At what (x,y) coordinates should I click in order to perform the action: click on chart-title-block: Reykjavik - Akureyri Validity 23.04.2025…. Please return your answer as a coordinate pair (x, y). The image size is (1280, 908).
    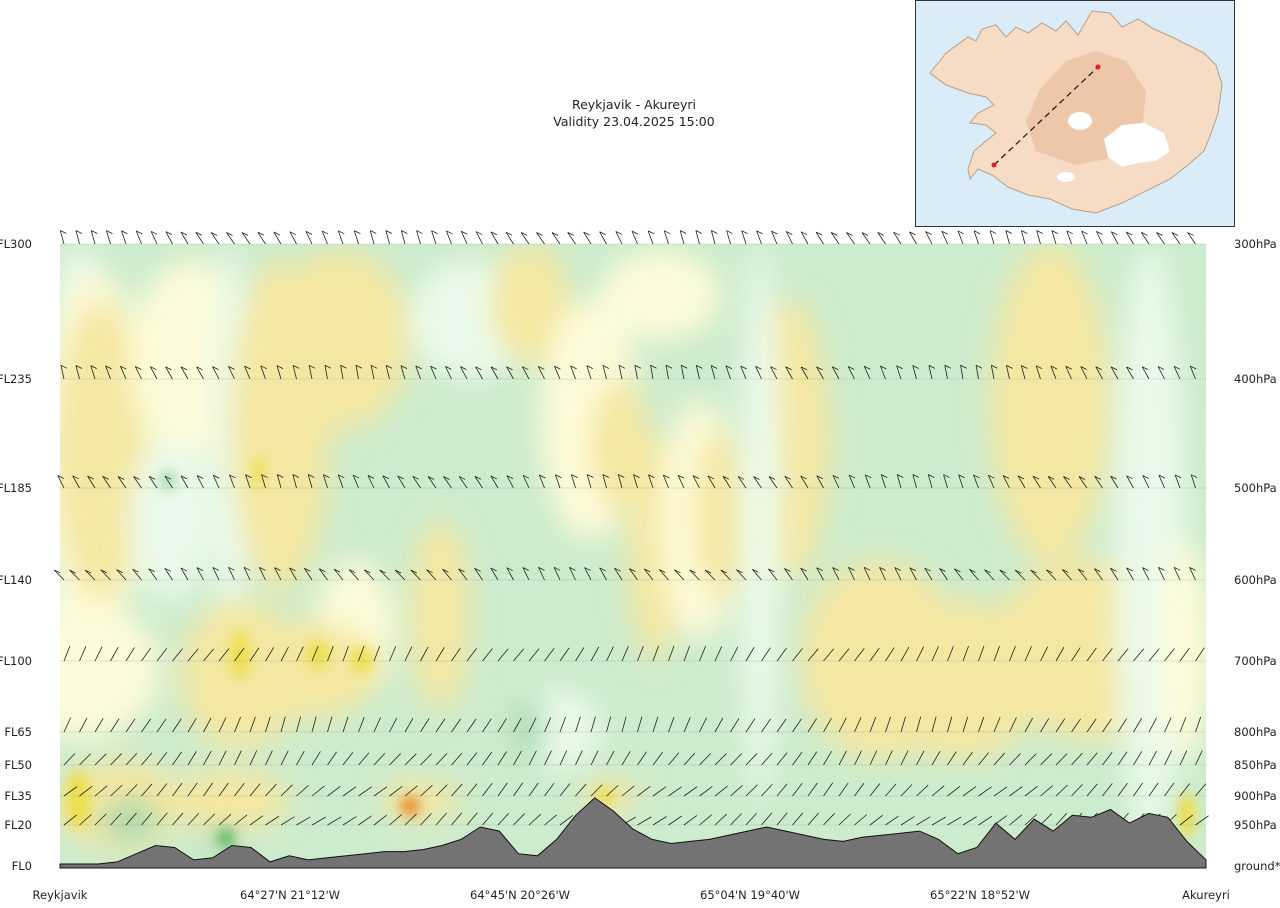
    Looking at the image, I should click on (634, 113).